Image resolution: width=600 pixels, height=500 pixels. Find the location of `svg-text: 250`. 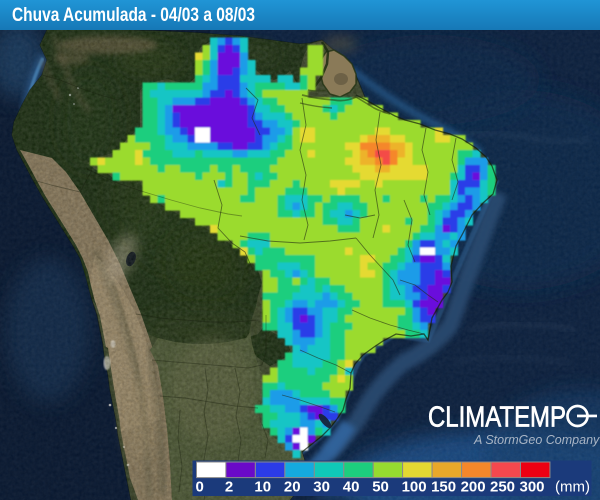

svg-text: 250 is located at coordinates (502, 487).